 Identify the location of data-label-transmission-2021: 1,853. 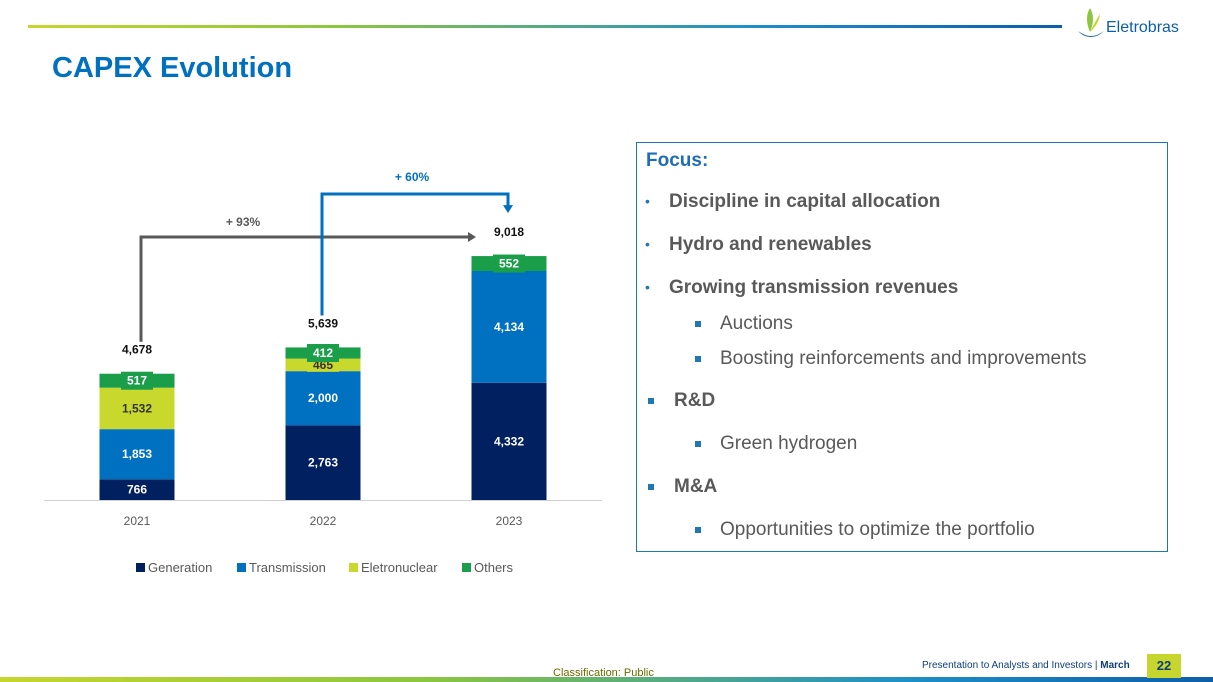
(137, 454).